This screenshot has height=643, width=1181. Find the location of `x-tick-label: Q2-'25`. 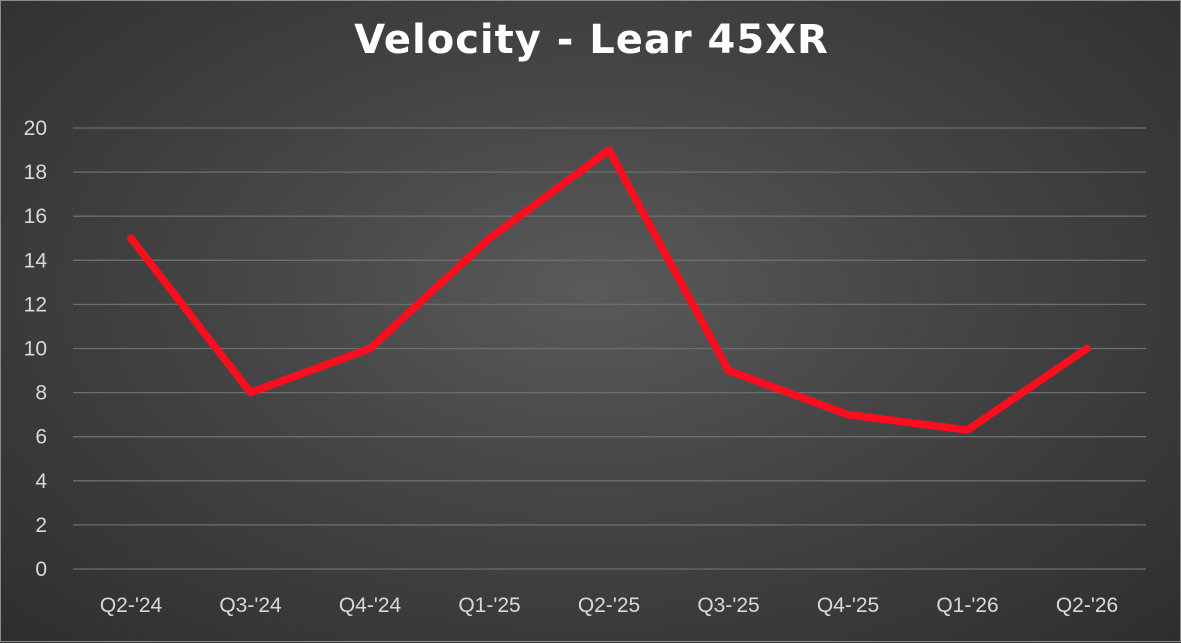

x-tick-label: Q2-'25 is located at coordinates (609, 605).